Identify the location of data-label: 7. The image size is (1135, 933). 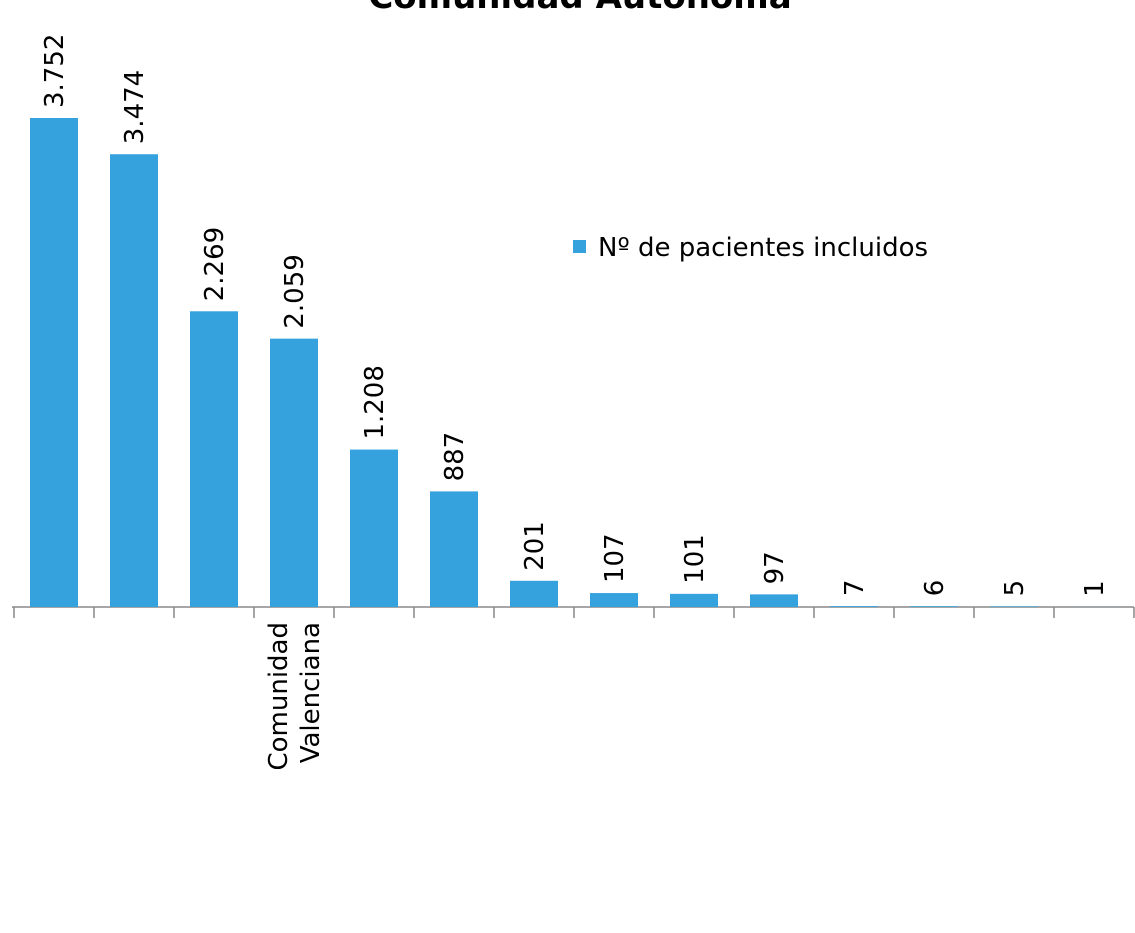
(855, 588).